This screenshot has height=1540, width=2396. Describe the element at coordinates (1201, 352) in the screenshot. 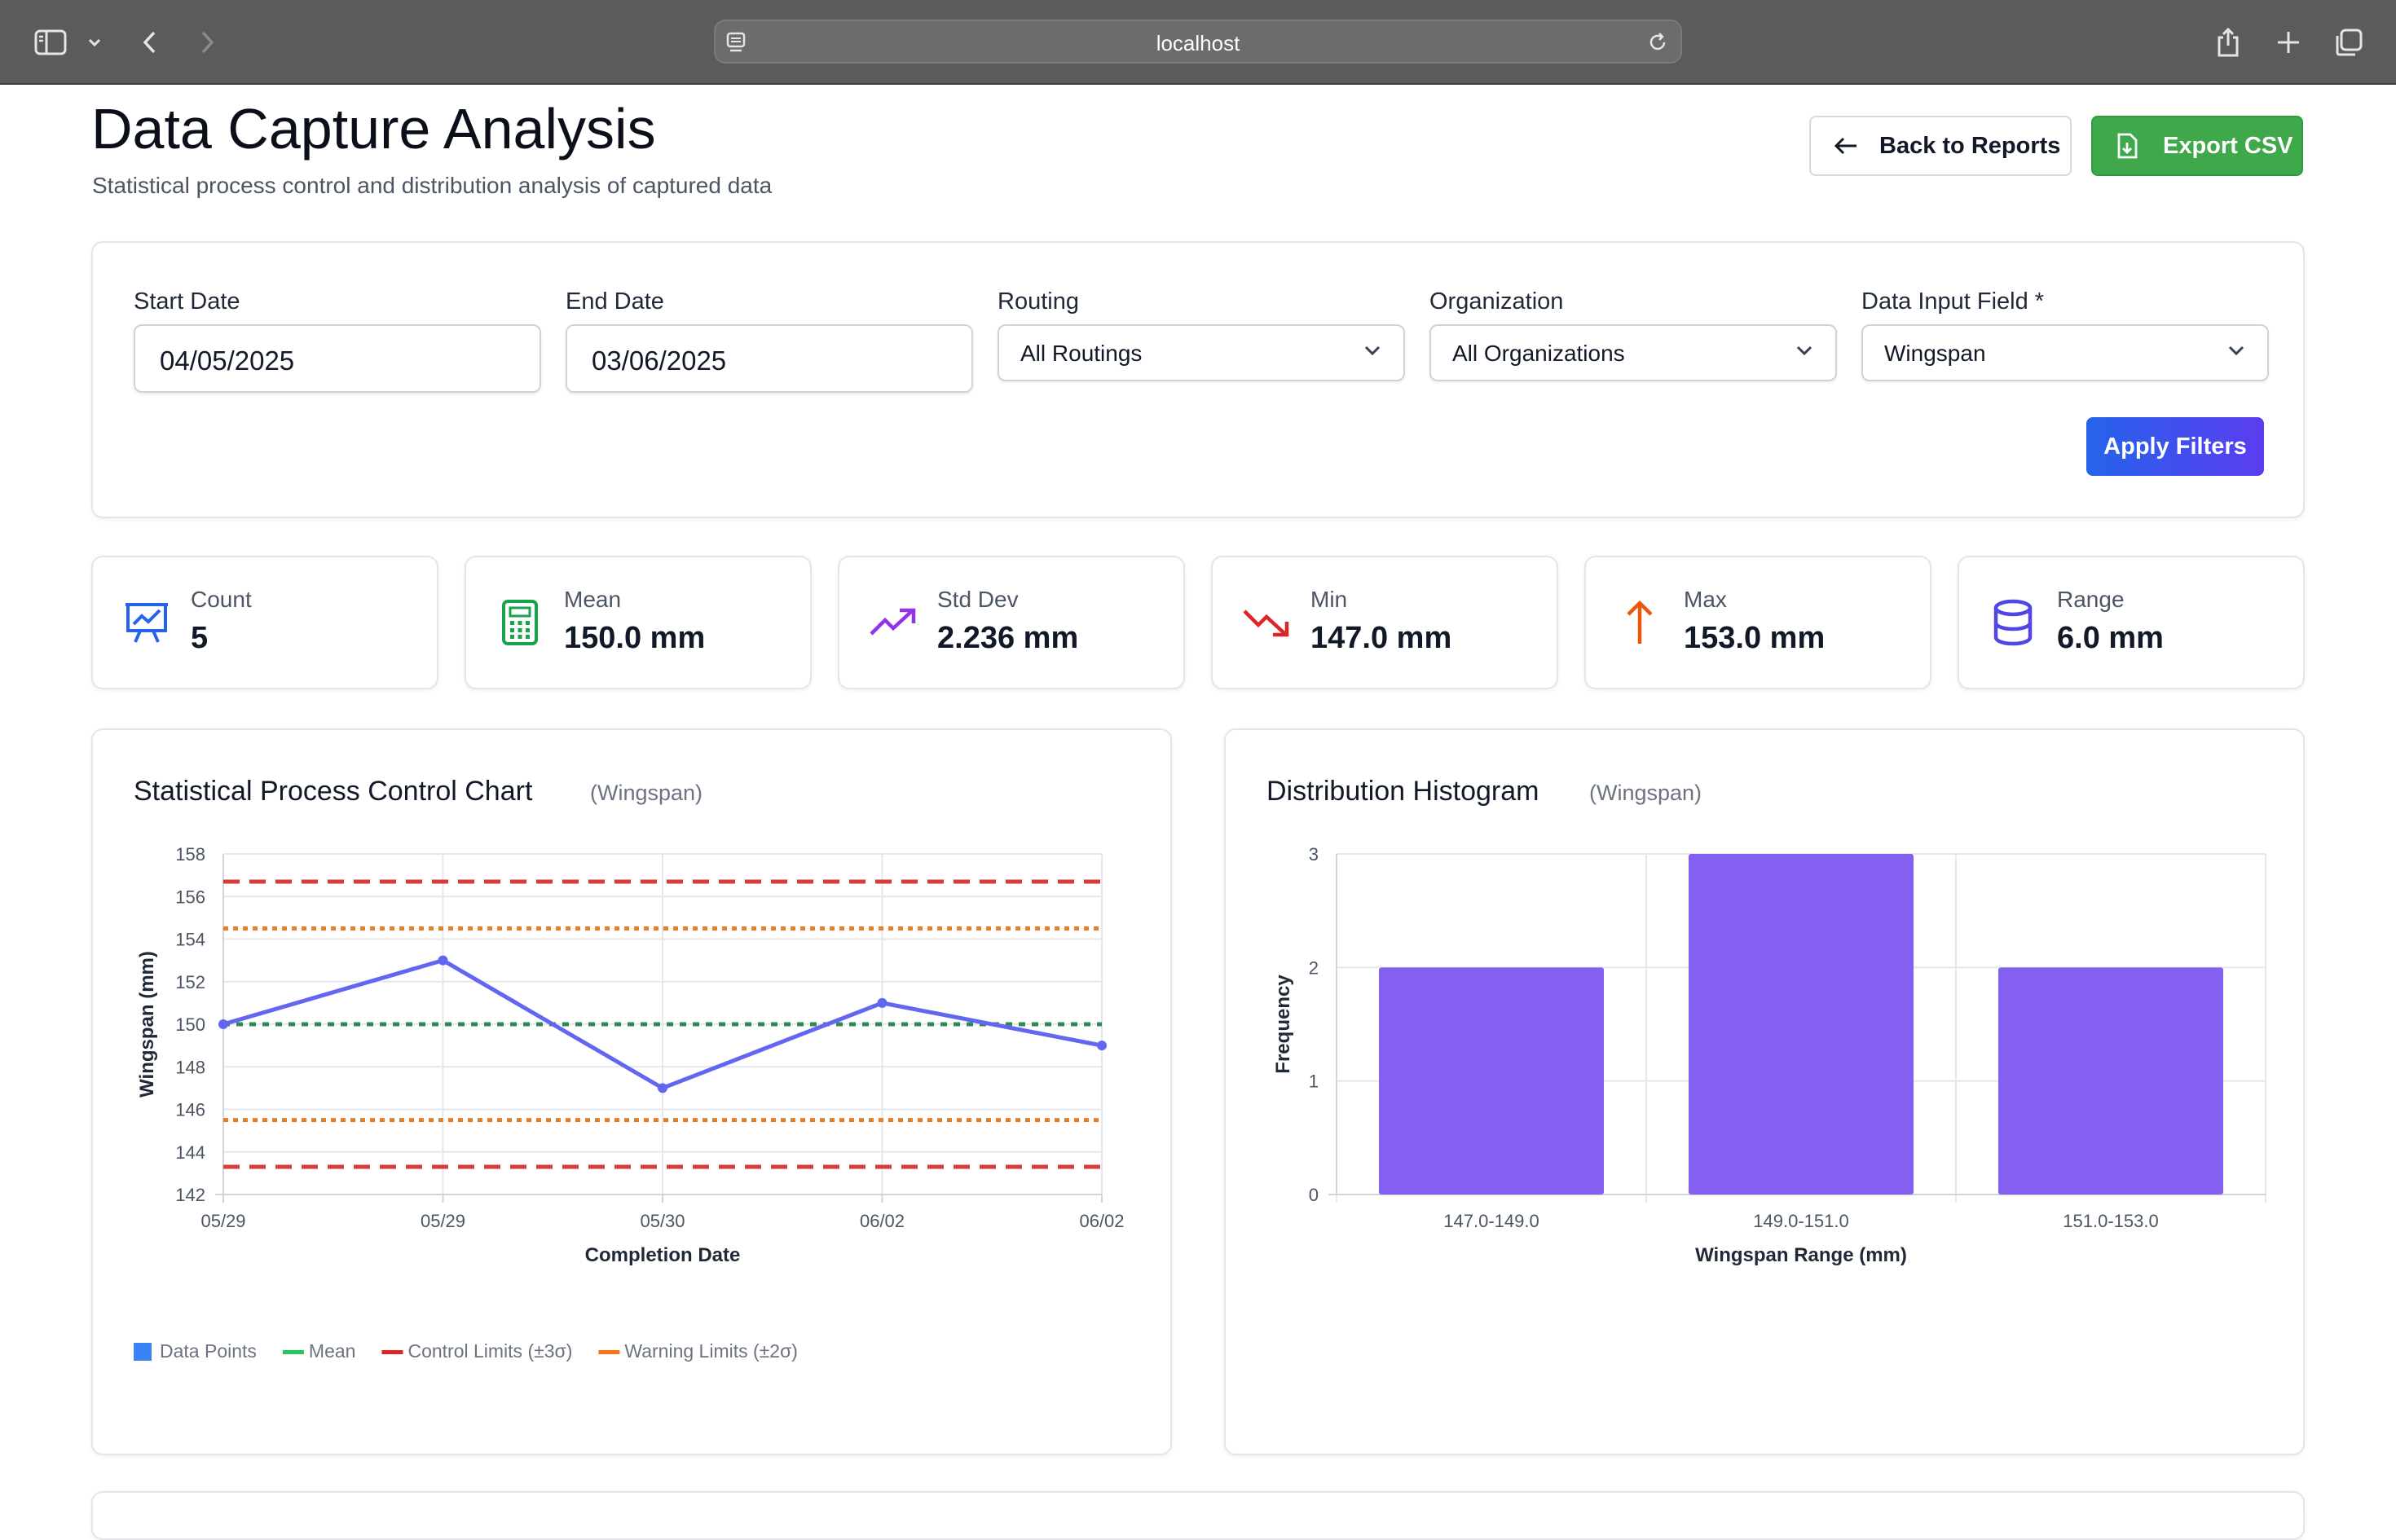

I see `routing-select: All Routings` at that location.